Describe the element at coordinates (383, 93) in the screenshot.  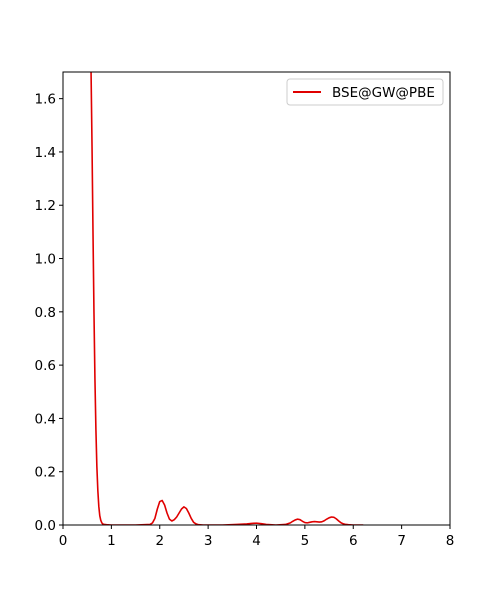
I see `legend-label: BSE@GW@PBE` at that location.